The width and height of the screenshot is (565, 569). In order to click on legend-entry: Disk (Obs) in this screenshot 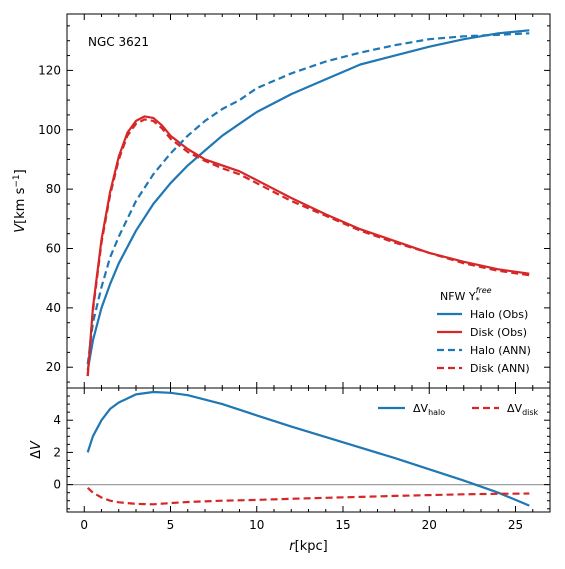, I will do `click(498, 332)`.